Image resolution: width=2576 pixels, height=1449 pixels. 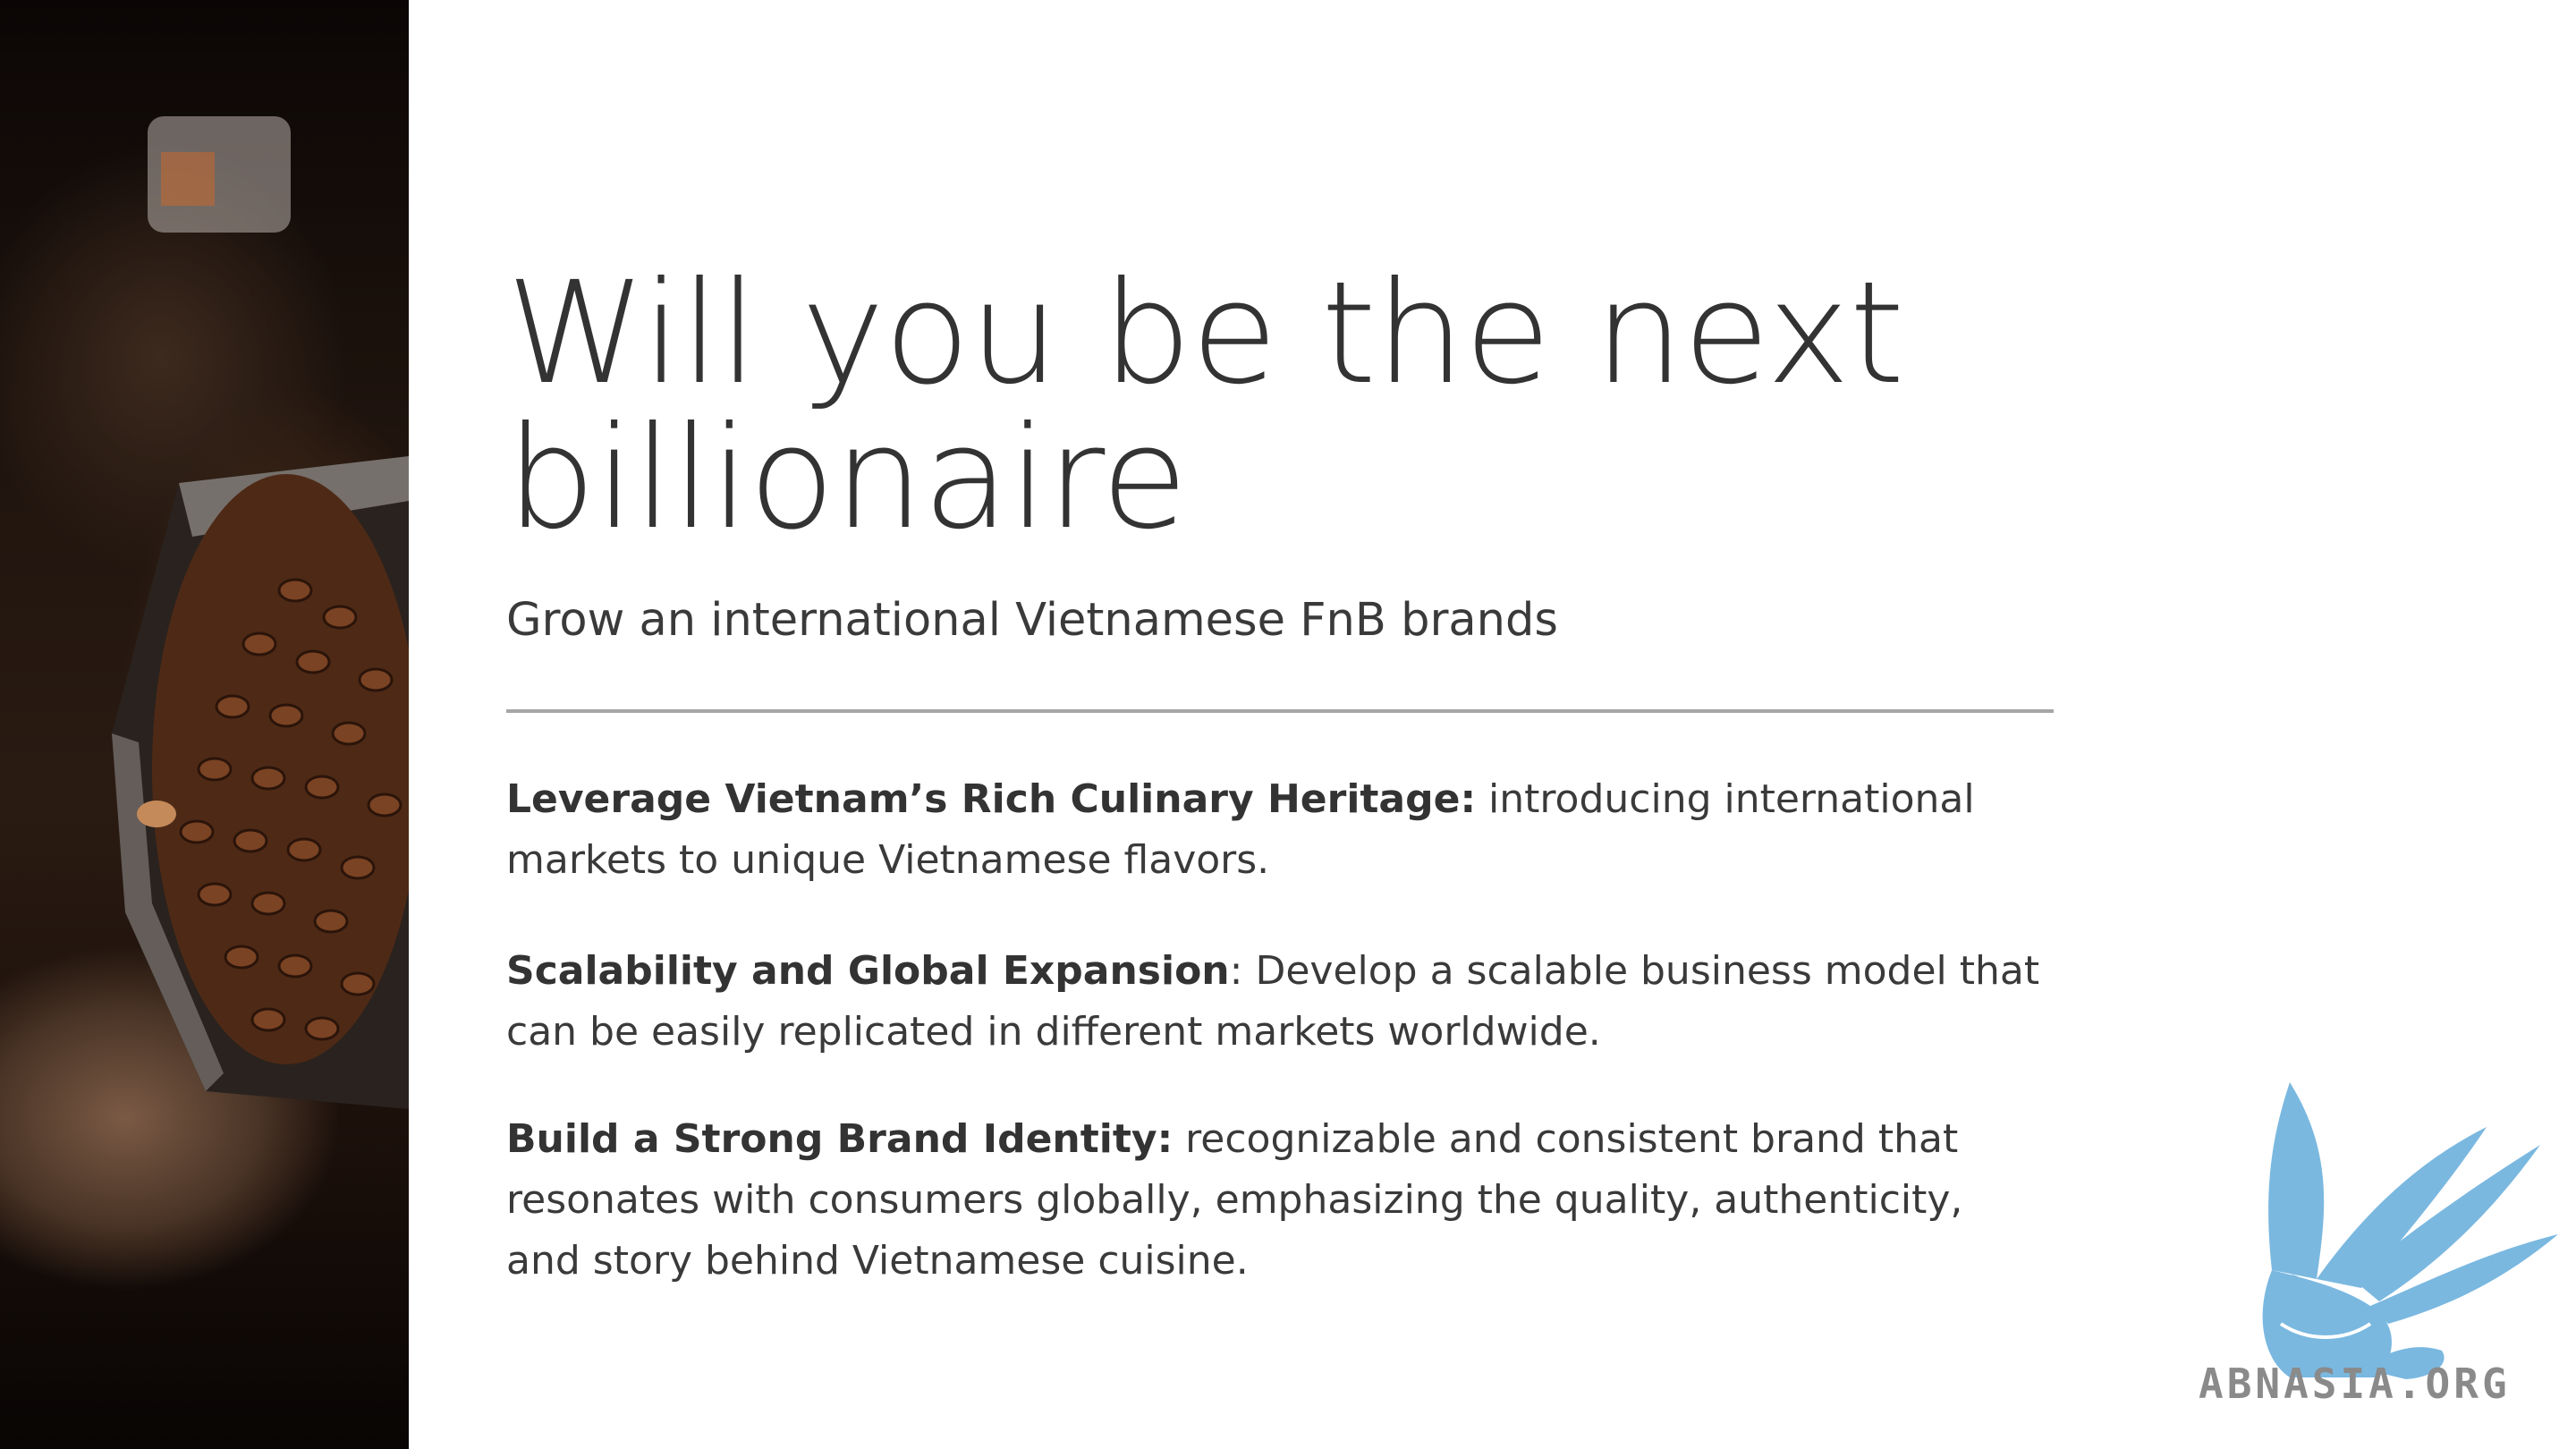 I want to click on point-heading: Scalability and Global Expansion, so click(x=868, y=971).